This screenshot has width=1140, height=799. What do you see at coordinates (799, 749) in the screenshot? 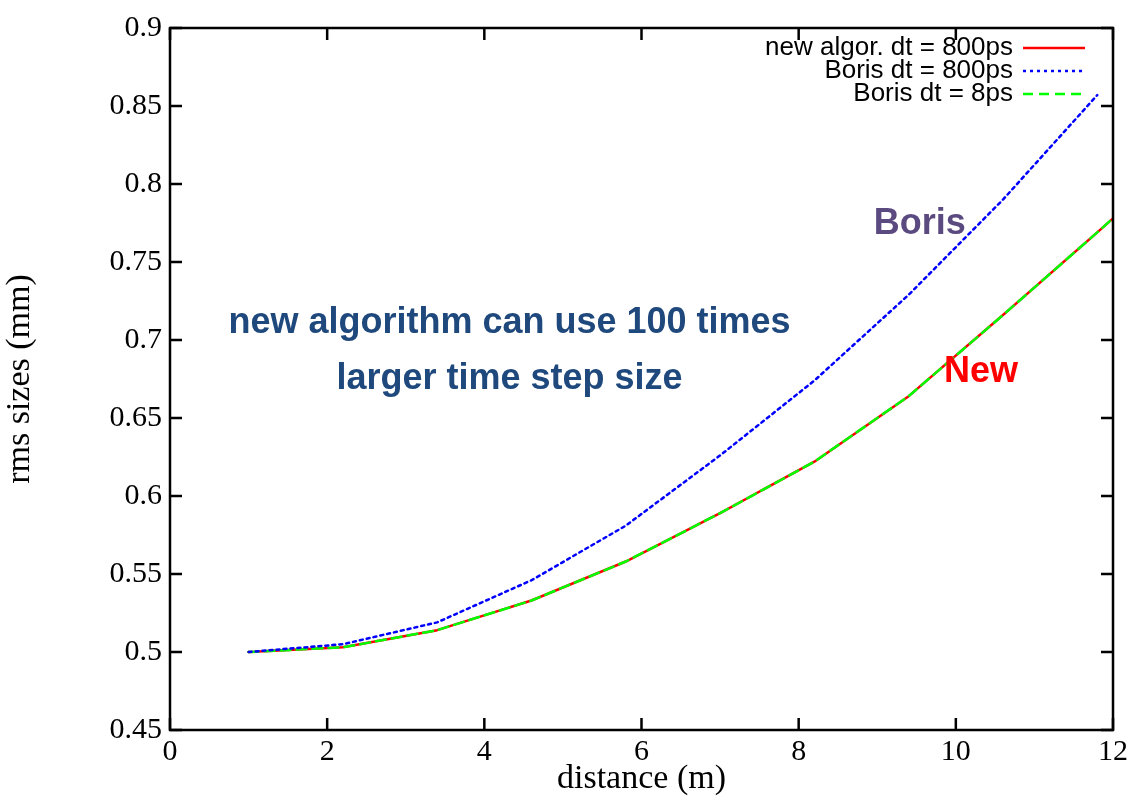
I see `x-tick-label: 8` at bounding box center [799, 749].